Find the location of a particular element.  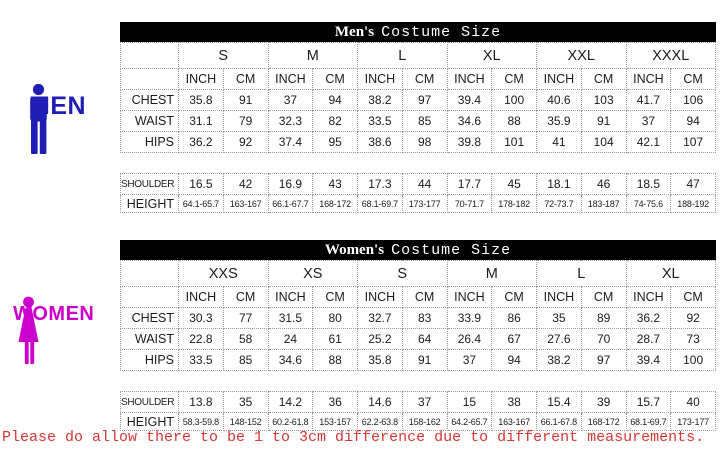

womens-table-title: Women's Costume Size is located at coordinates (418, 250).